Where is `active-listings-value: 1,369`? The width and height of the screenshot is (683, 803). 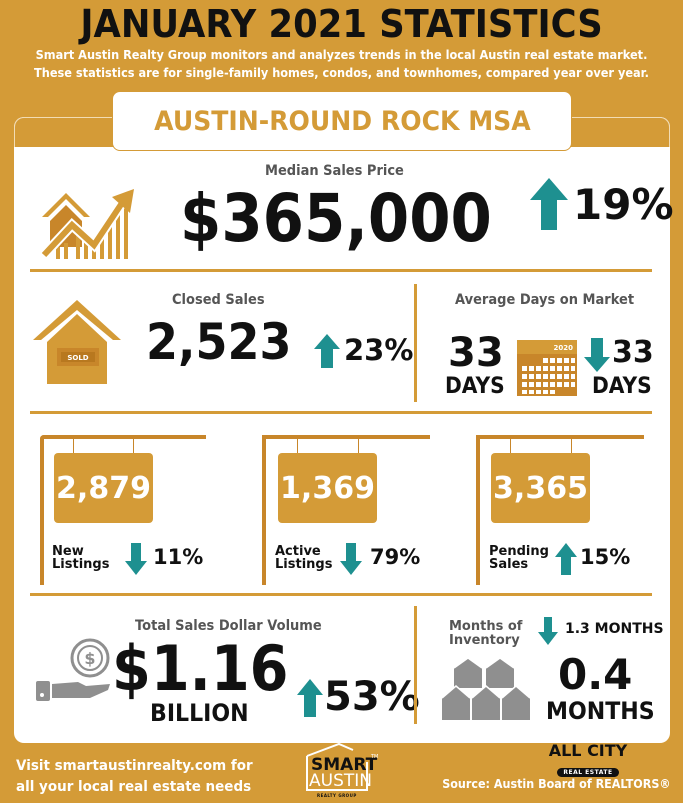 active-listings-value: 1,369 is located at coordinates (327, 488).